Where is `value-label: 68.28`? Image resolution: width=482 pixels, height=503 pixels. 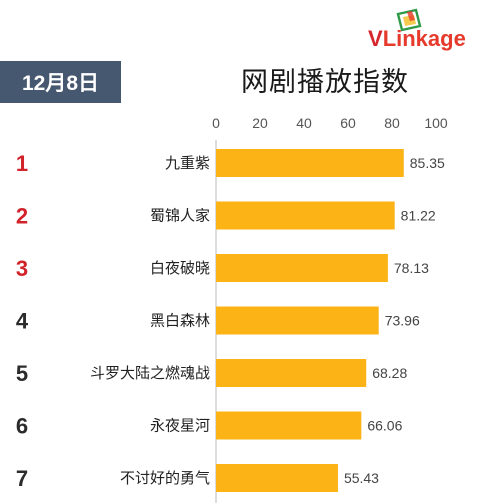
value-label: 68.28 is located at coordinates (389, 373).